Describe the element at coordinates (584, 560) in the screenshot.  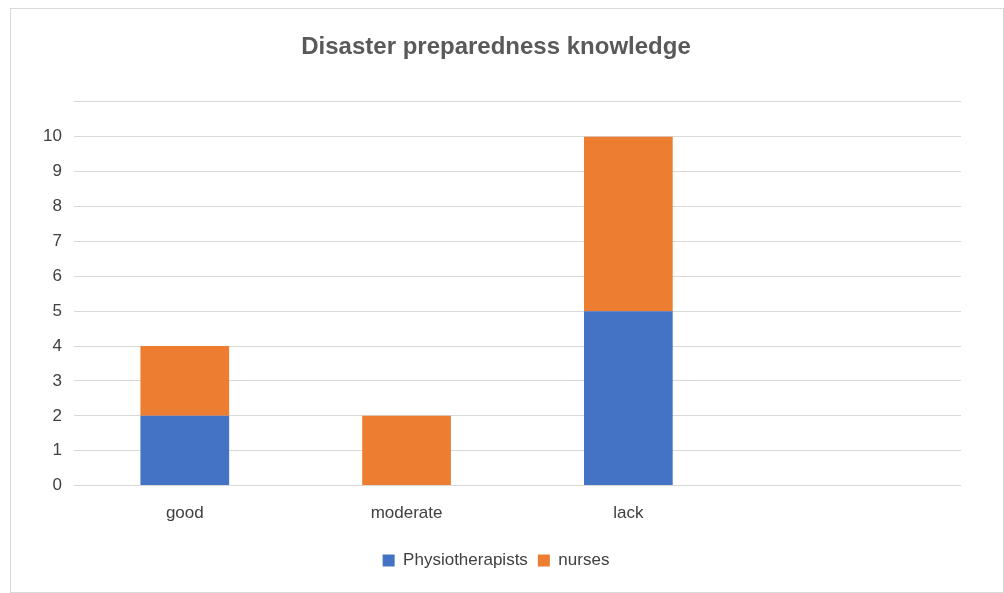
I see `legend-label: nurses` at that location.